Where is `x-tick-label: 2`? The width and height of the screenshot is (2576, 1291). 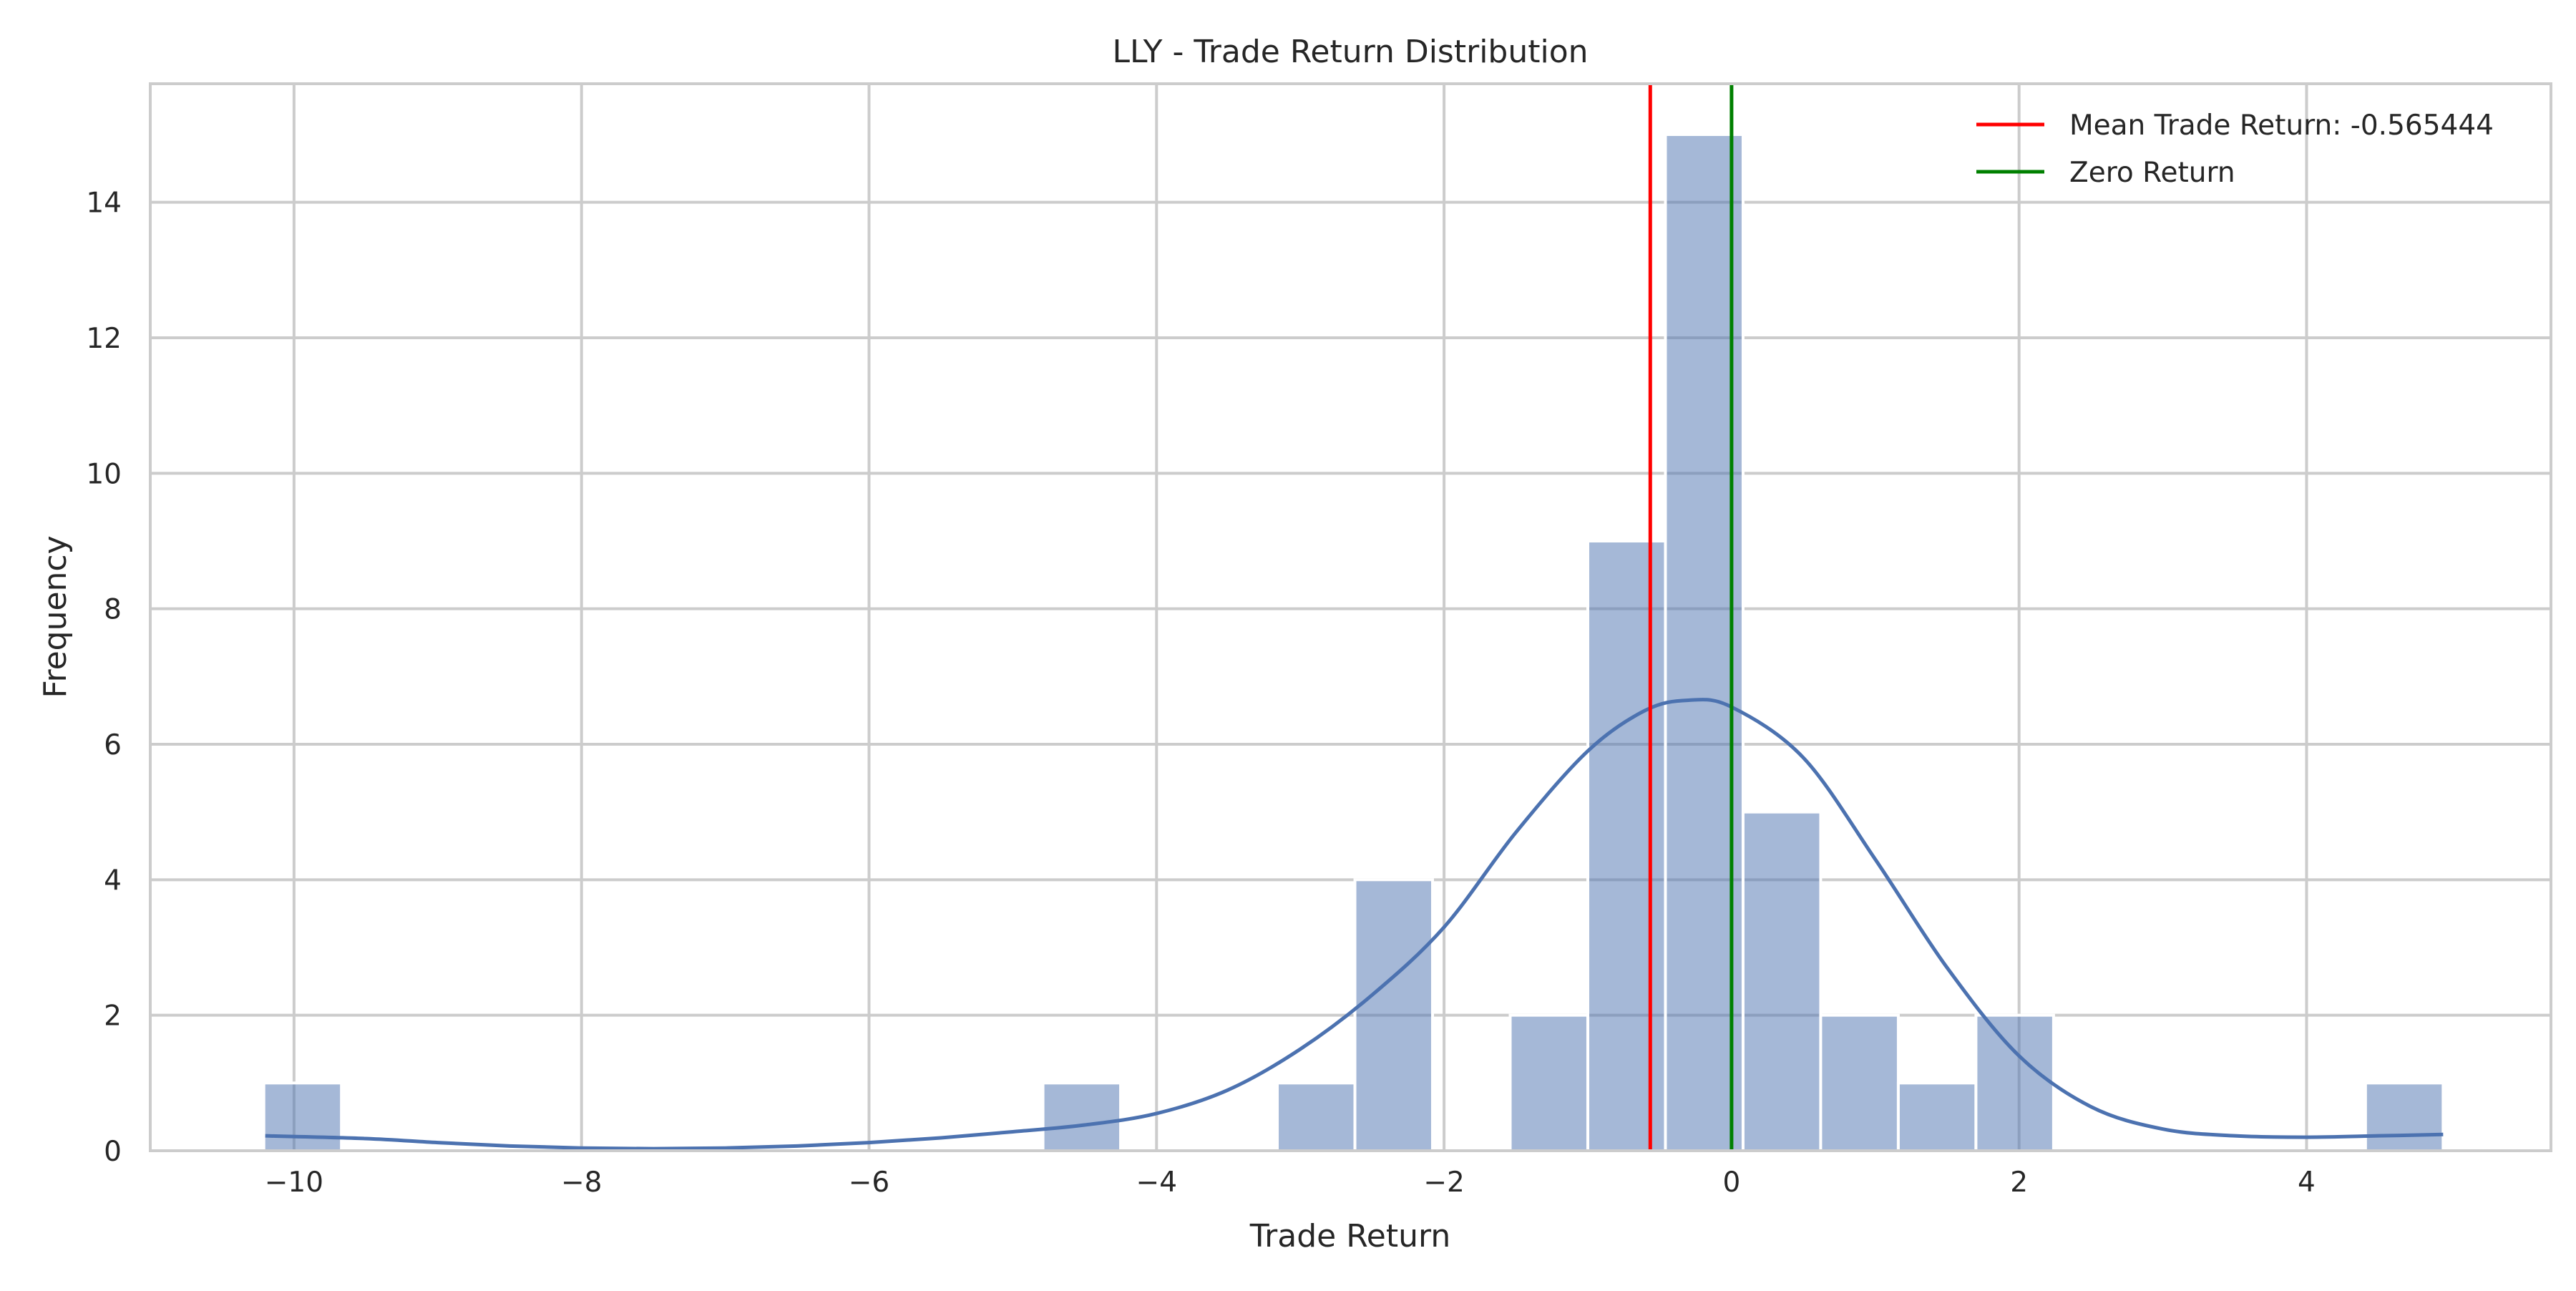 x-tick-label: 2 is located at coordinates (2019, 1182).